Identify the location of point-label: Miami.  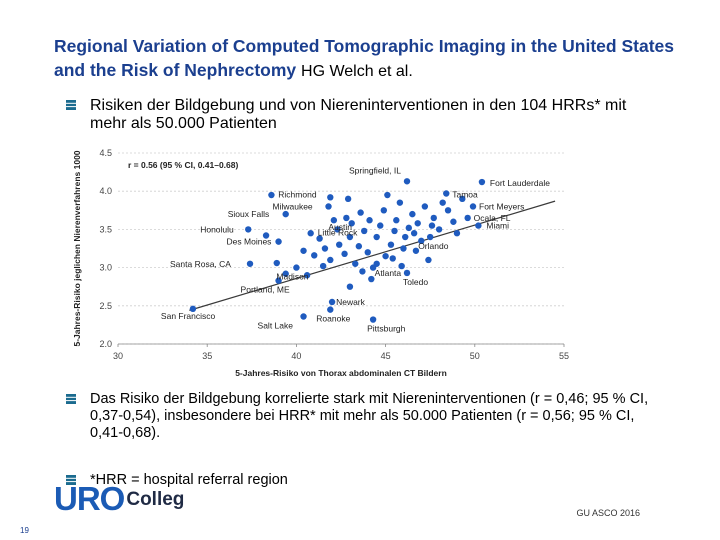
(497, 226).